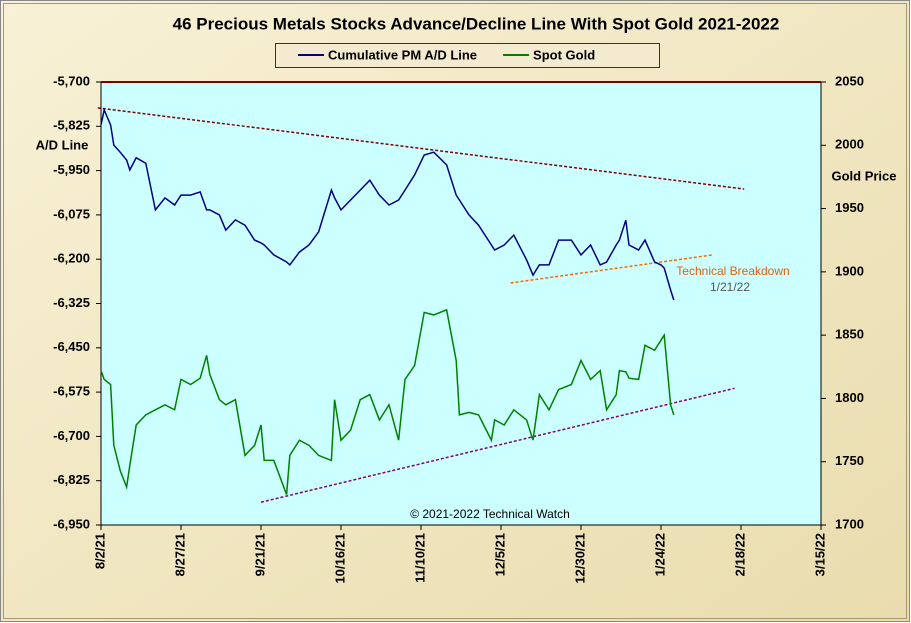 The image size is (911, 623). I want to click on y-tick-label: -6,825, so click(71, 479).